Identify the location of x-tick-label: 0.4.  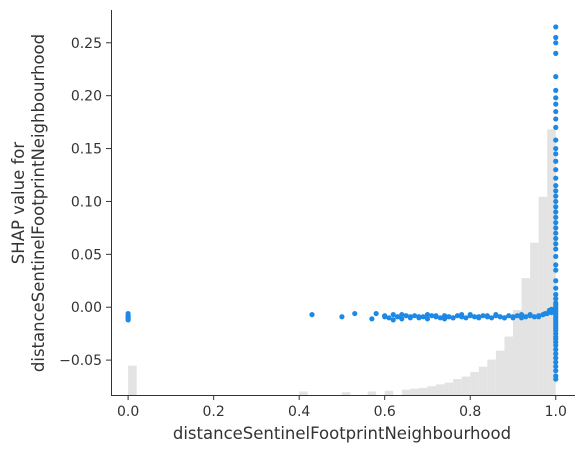
(299, 412).